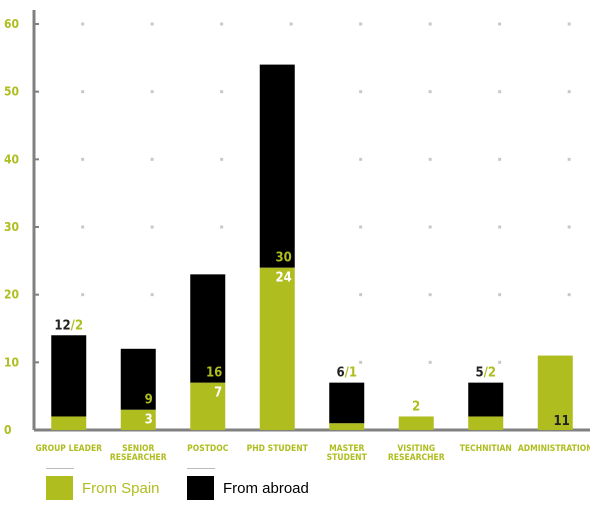  Describe the element at coordinates (68, 325) in the screenshot. I see `data-label: 12/2` at that location.